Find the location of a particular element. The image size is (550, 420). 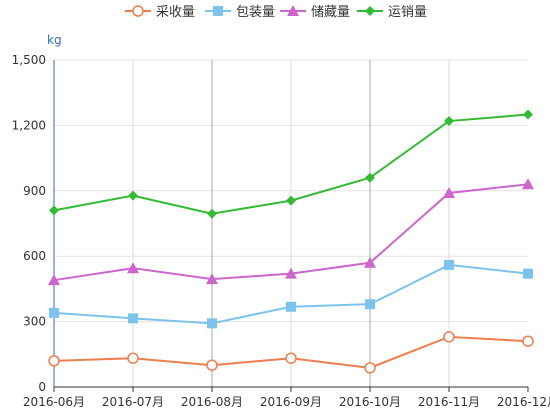

x-tick-label: 2016-06月 is located at coordinates (54, 402).